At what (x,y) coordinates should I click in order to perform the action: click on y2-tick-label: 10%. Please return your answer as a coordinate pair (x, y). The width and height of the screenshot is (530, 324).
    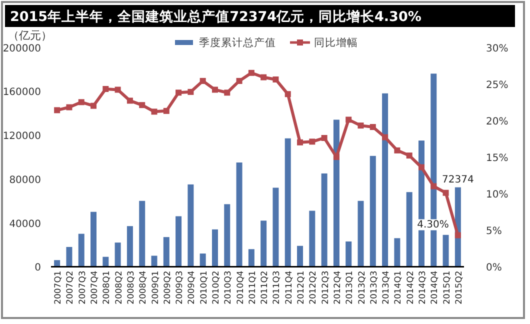
    Looking at the image, I should click on (497, 195).